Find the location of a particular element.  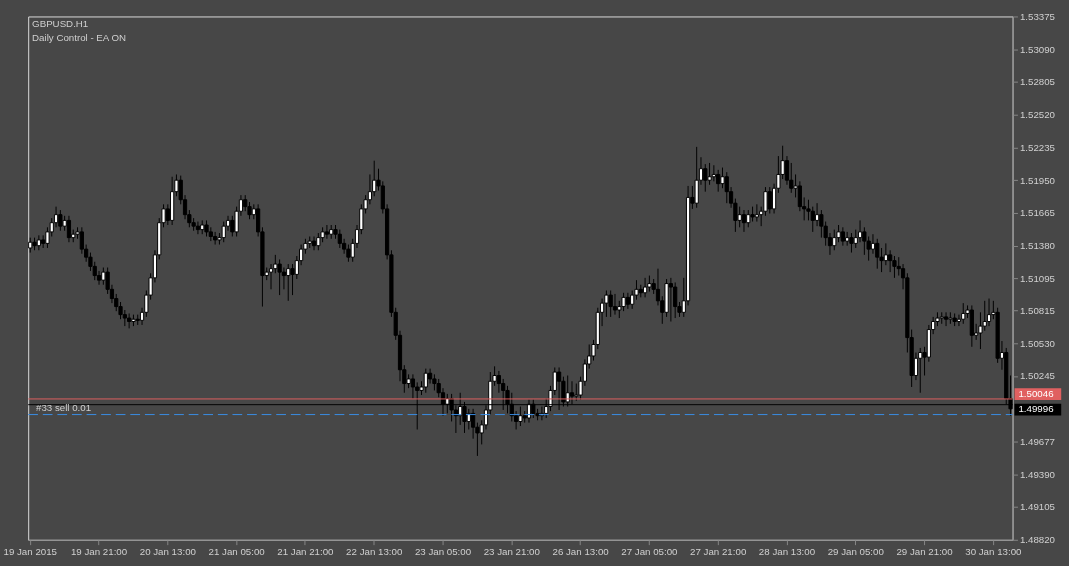

chart-title: GBPUSD.H1 is located at coordinates (60, 24).